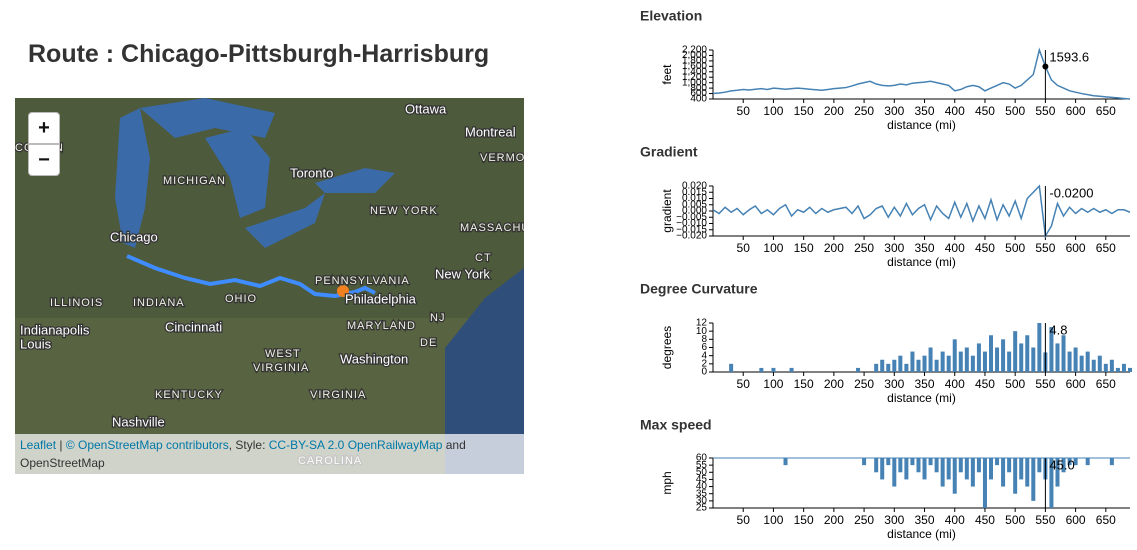 This screenshot has height=550, width=1137. What do you see at coordinates (159, 303) in the screenshot?
I see `map-label: INDIANA` at bounding box center [159, 303].